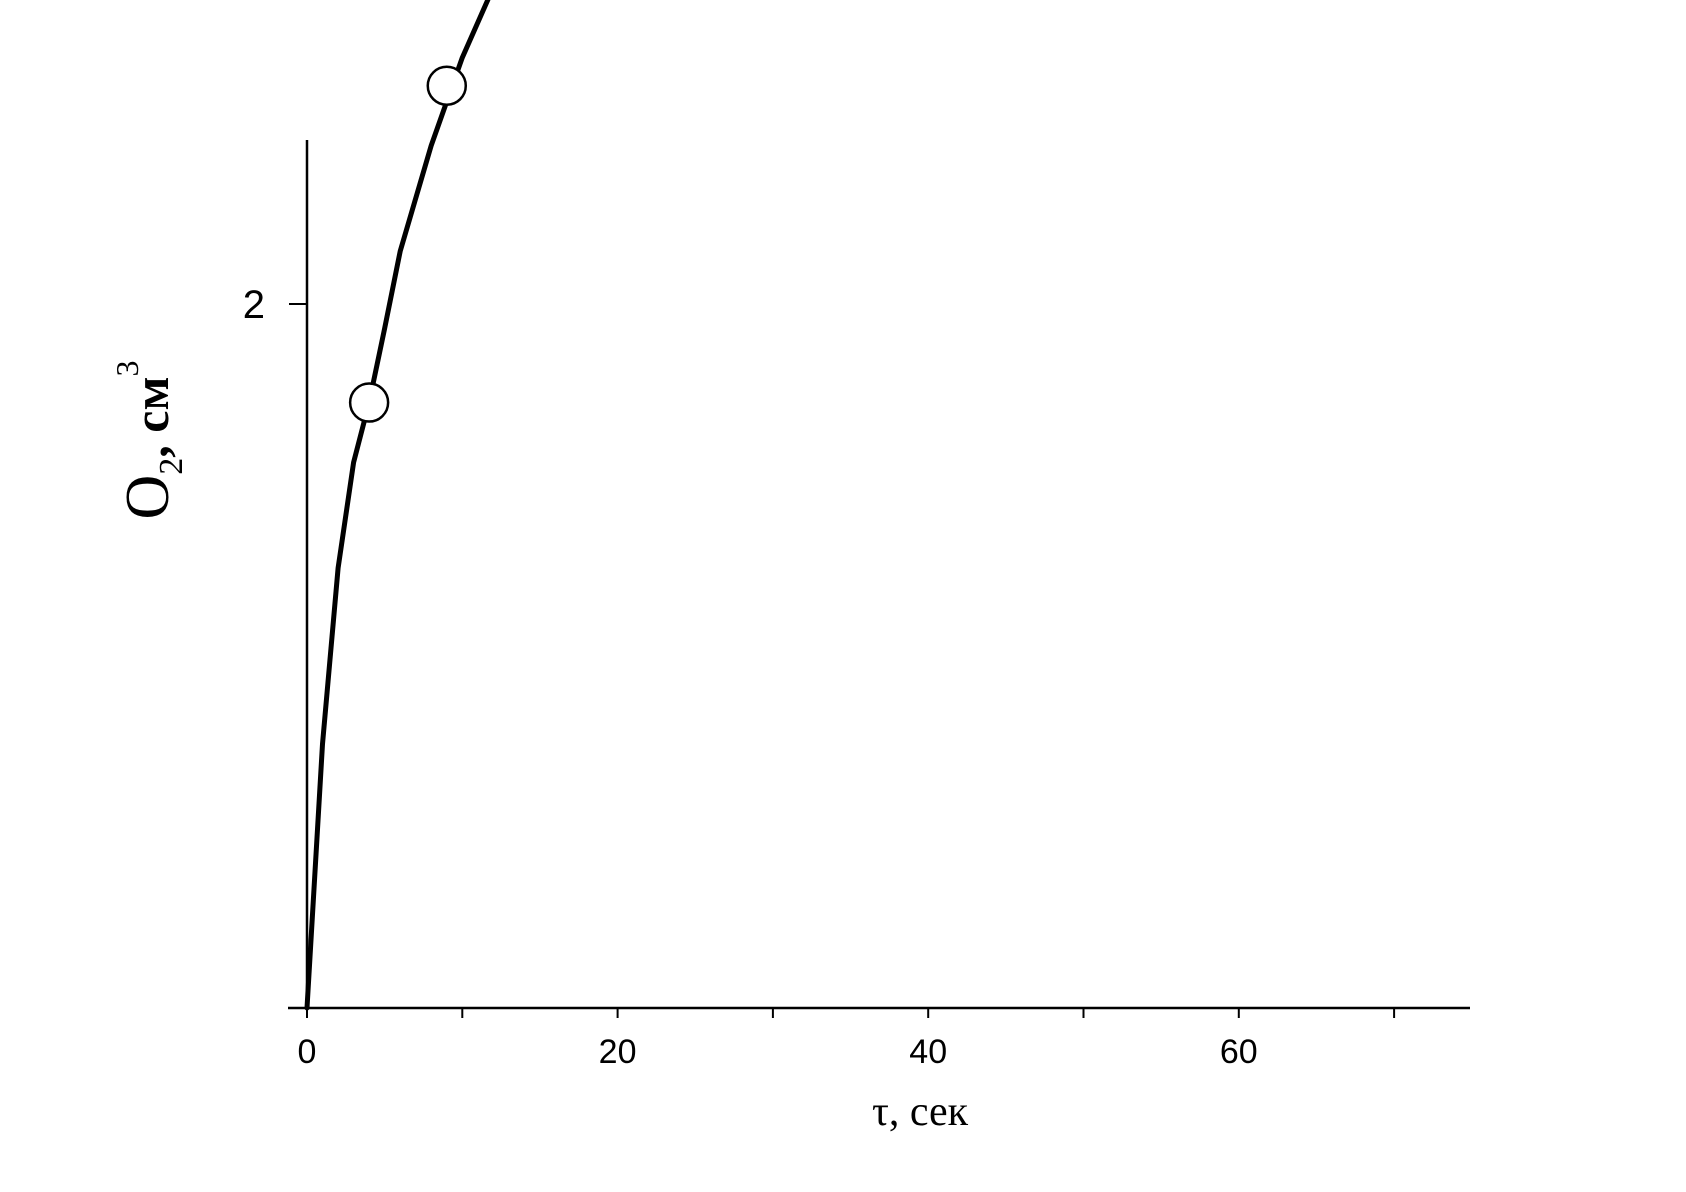  I want to click on y-axis-title-sub: 2, so click(171, 466).